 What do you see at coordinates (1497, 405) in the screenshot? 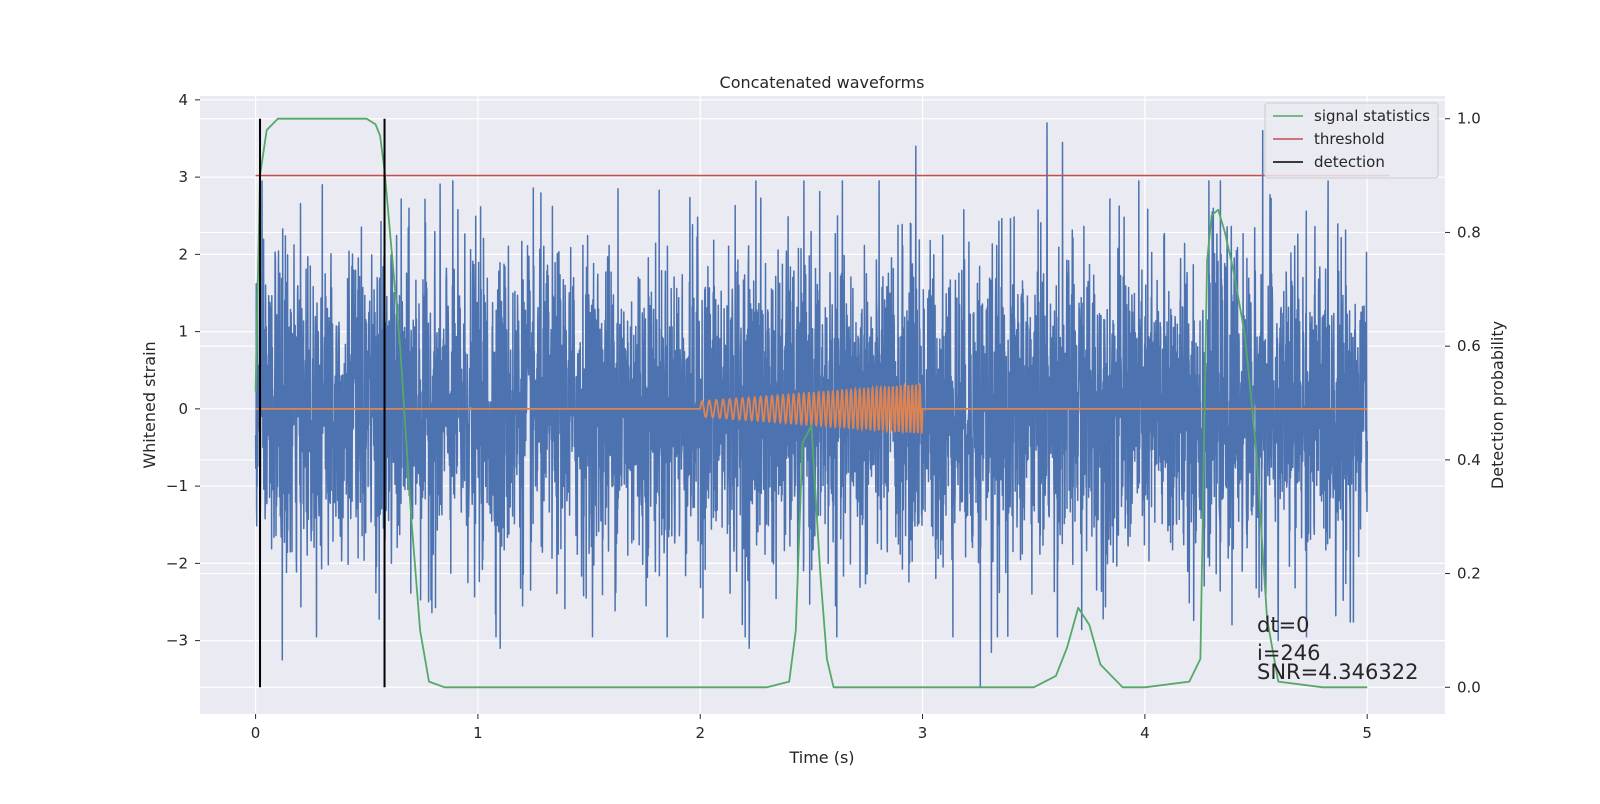
I see `y2-axis-title: Detection probability` at bounding box center [1497, 405].